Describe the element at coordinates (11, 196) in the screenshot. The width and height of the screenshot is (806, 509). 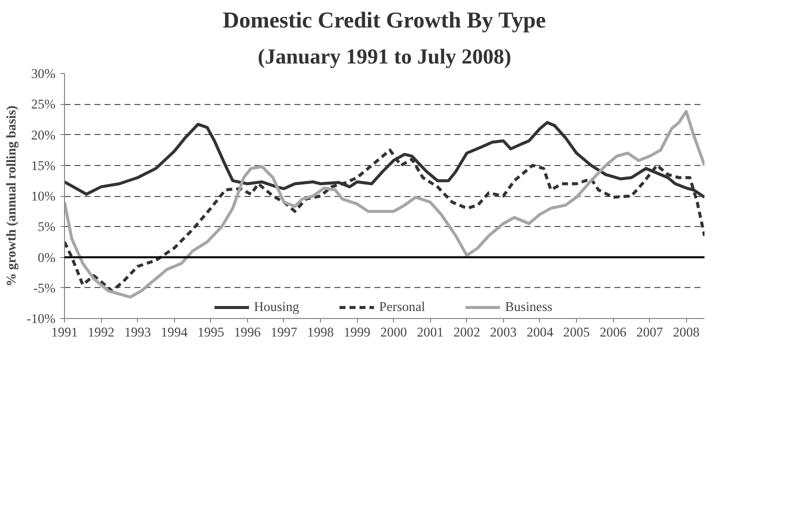
I see `y-axis-title: % growth (annual rolling basis)` at that location.